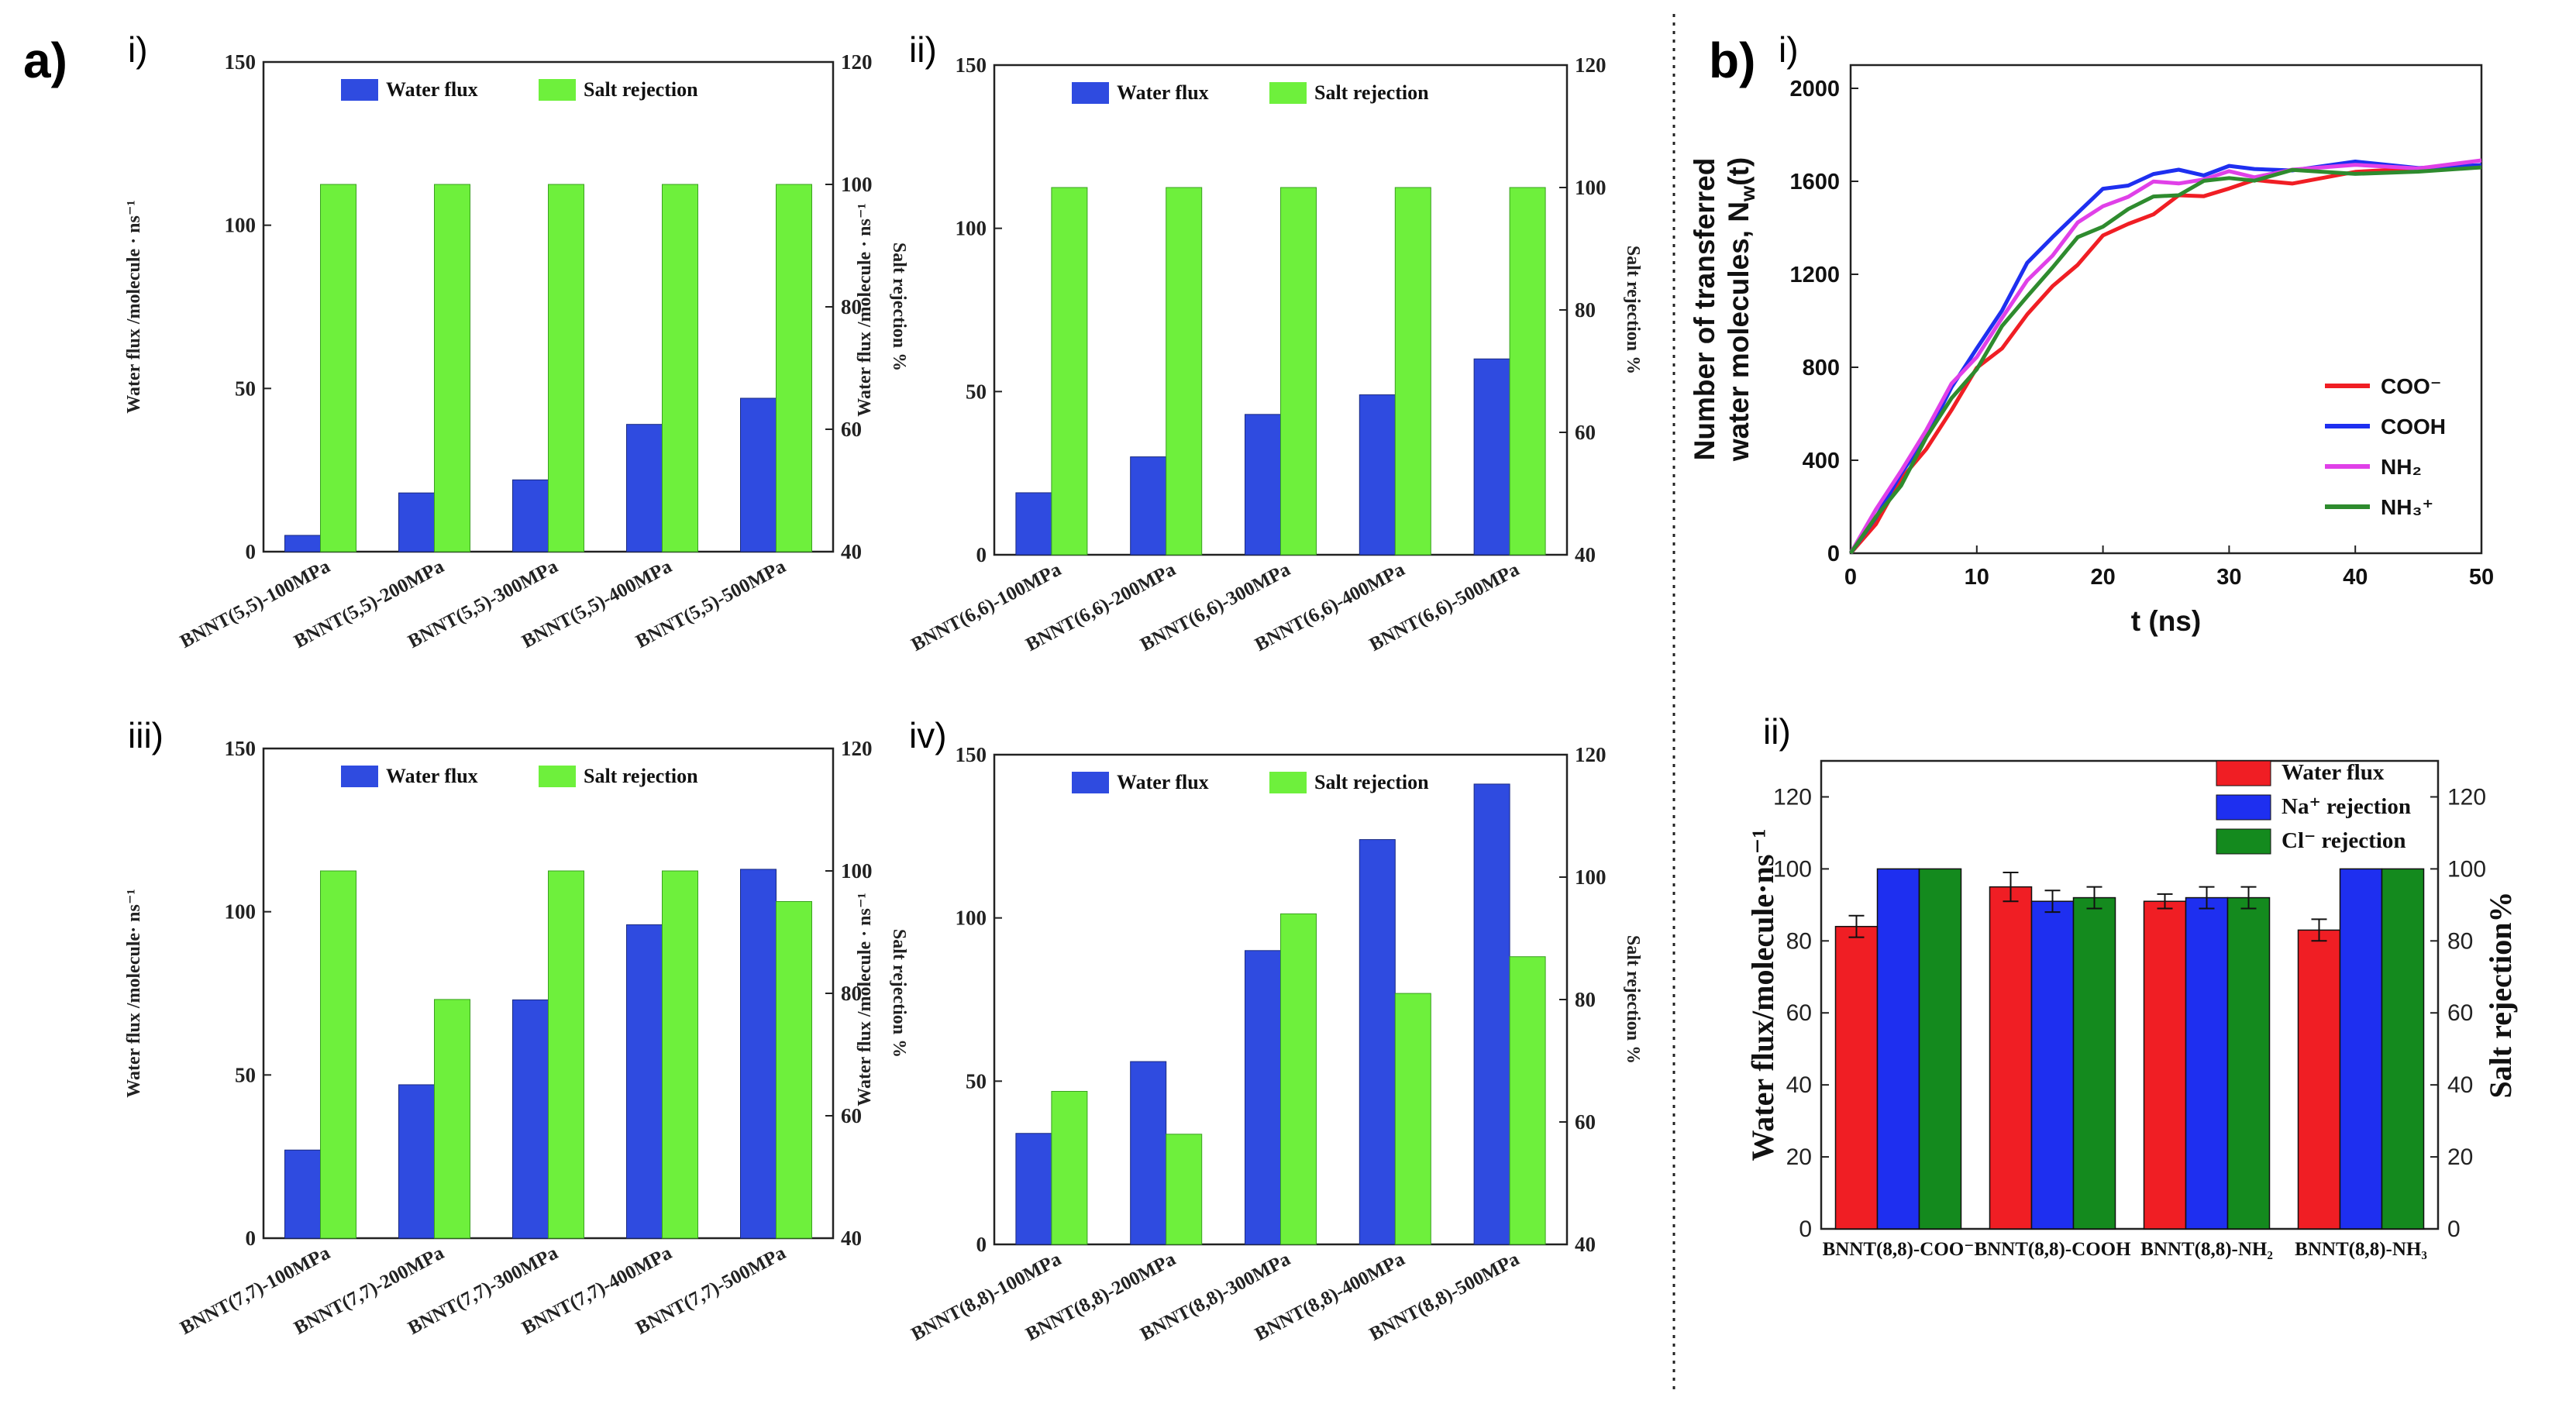 This screenshot has height=1404, width=2576. What do you see at coordinates (138, 49) in the screenshot?
I see `sublabel: i)` at bounding box center [138, 49].